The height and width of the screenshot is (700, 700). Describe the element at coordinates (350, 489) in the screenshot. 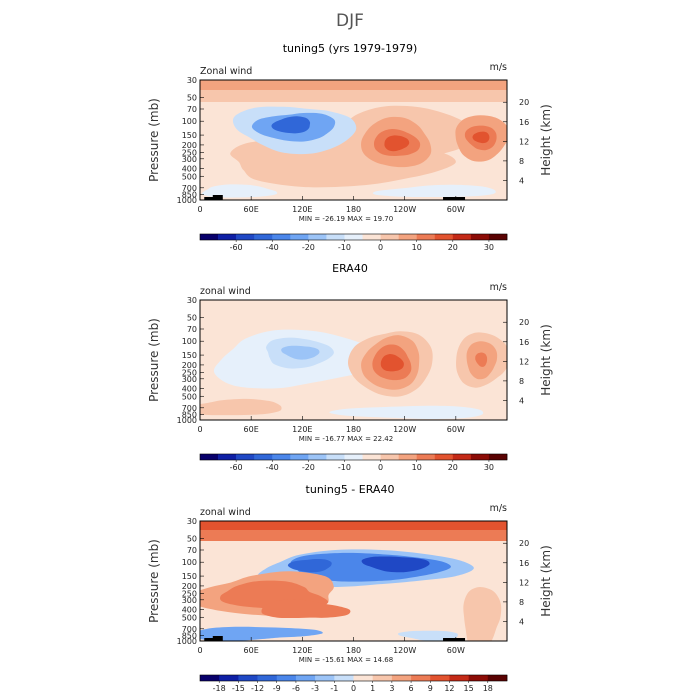

I see `panel-title: tuning5 - ERA40` at that location.